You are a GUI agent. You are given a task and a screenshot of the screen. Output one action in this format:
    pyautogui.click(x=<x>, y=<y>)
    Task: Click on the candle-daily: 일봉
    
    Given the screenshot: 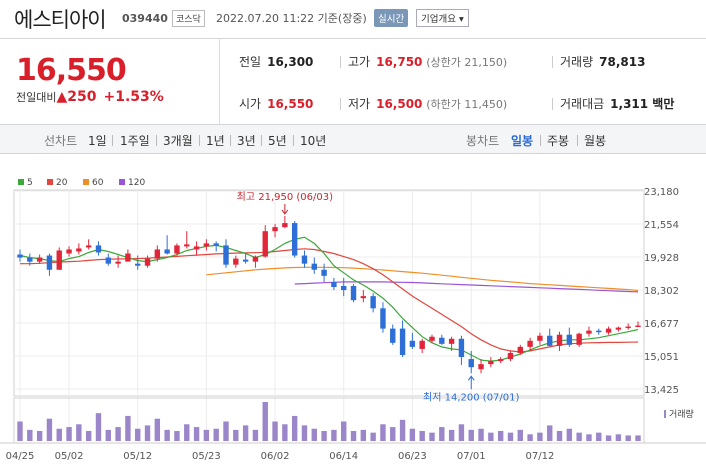 What is the action you would take?
    pyautogui.click(x=522, y=141)
    